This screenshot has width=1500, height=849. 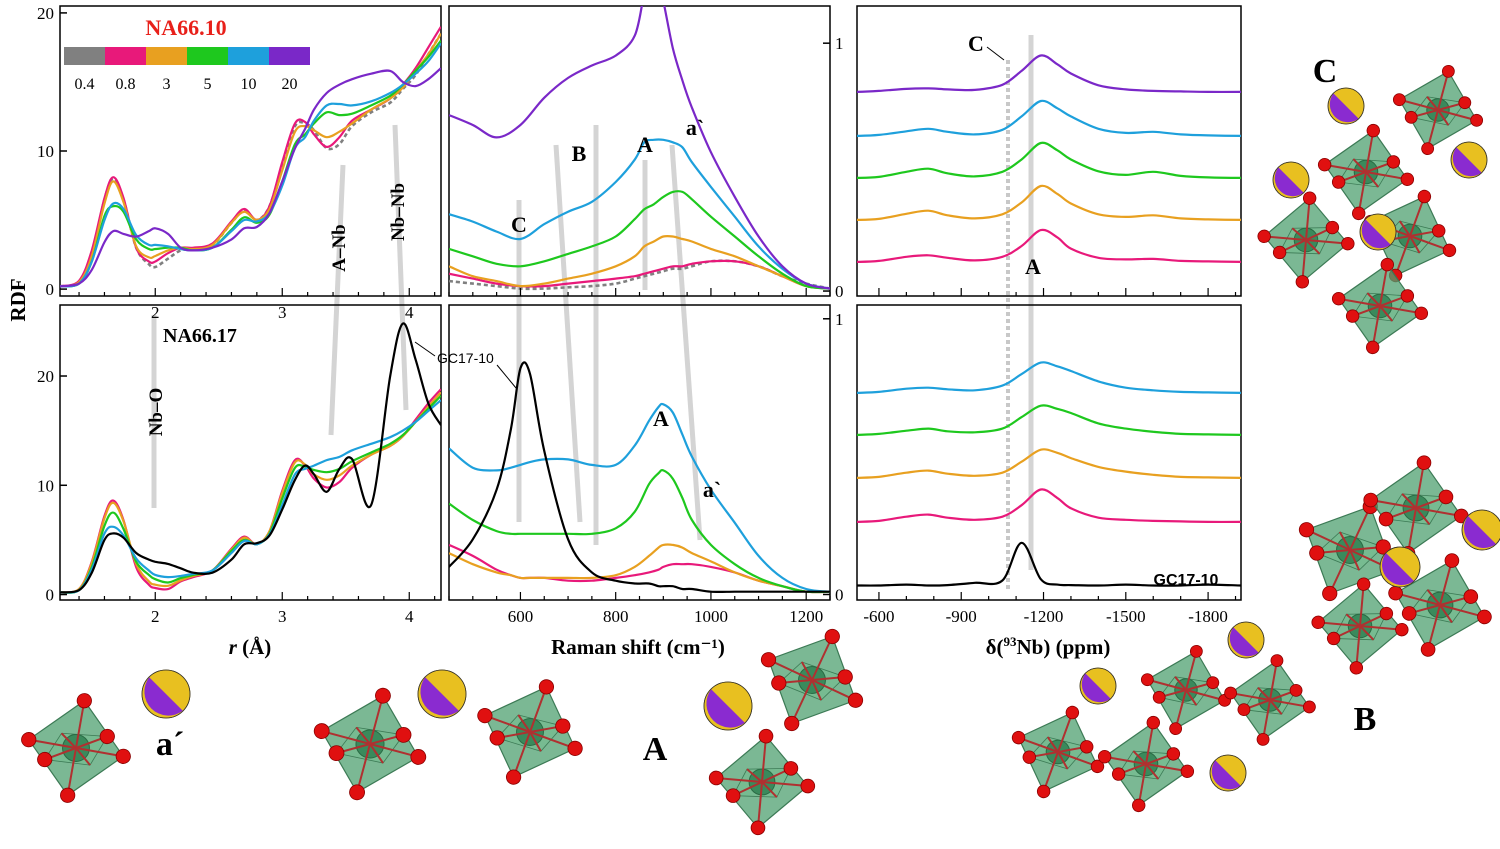 What do you see at coordinates (236, 496) in the screenshot?
I see `axis-ticks-2: 0 10 20 2 3 4` at bounding box center [236, 496].